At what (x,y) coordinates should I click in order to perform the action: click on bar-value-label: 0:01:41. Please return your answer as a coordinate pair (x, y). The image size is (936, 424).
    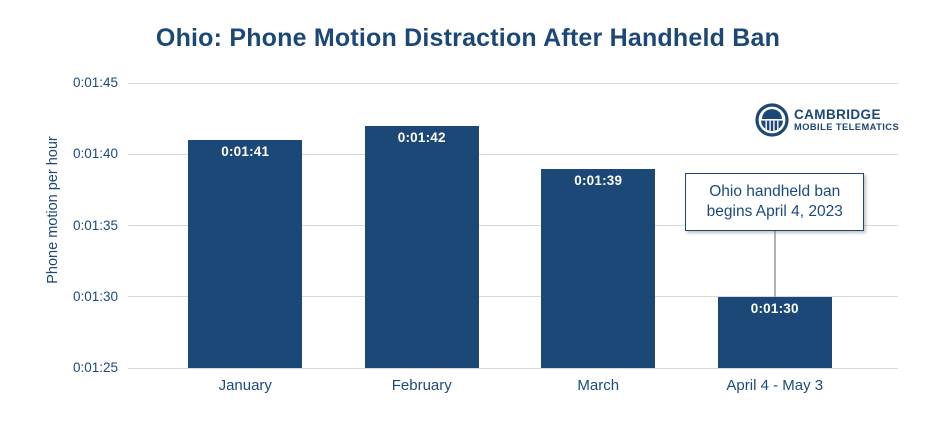
    Looking at the image, I should click on (245, 151).